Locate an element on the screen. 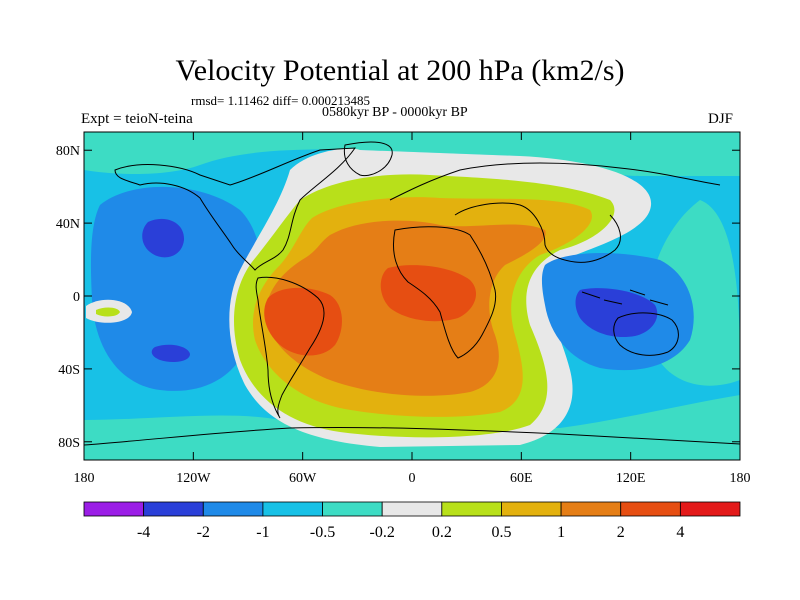 The image size is (800, 600). x-tick-label: 0 is located at coordinates (412, 478).